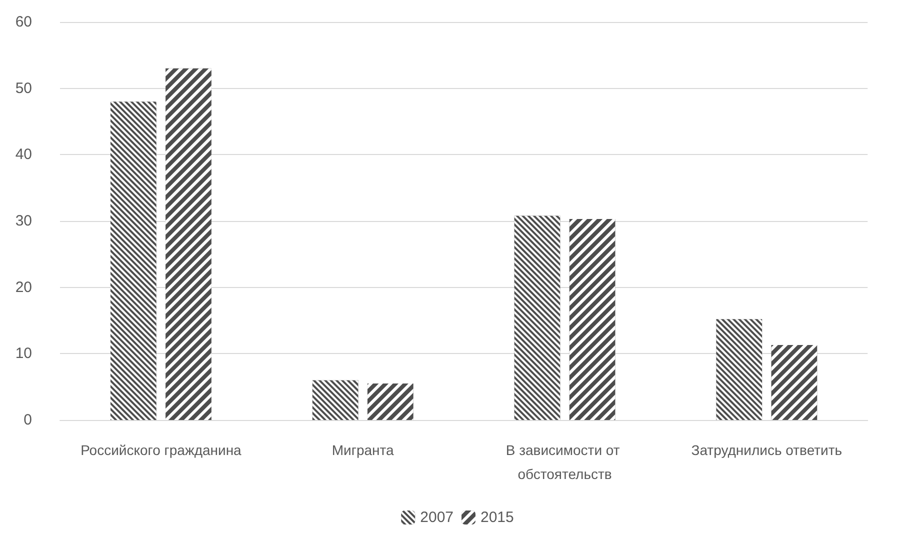  I want to click on legend-label: 2015, so click(497, 517).